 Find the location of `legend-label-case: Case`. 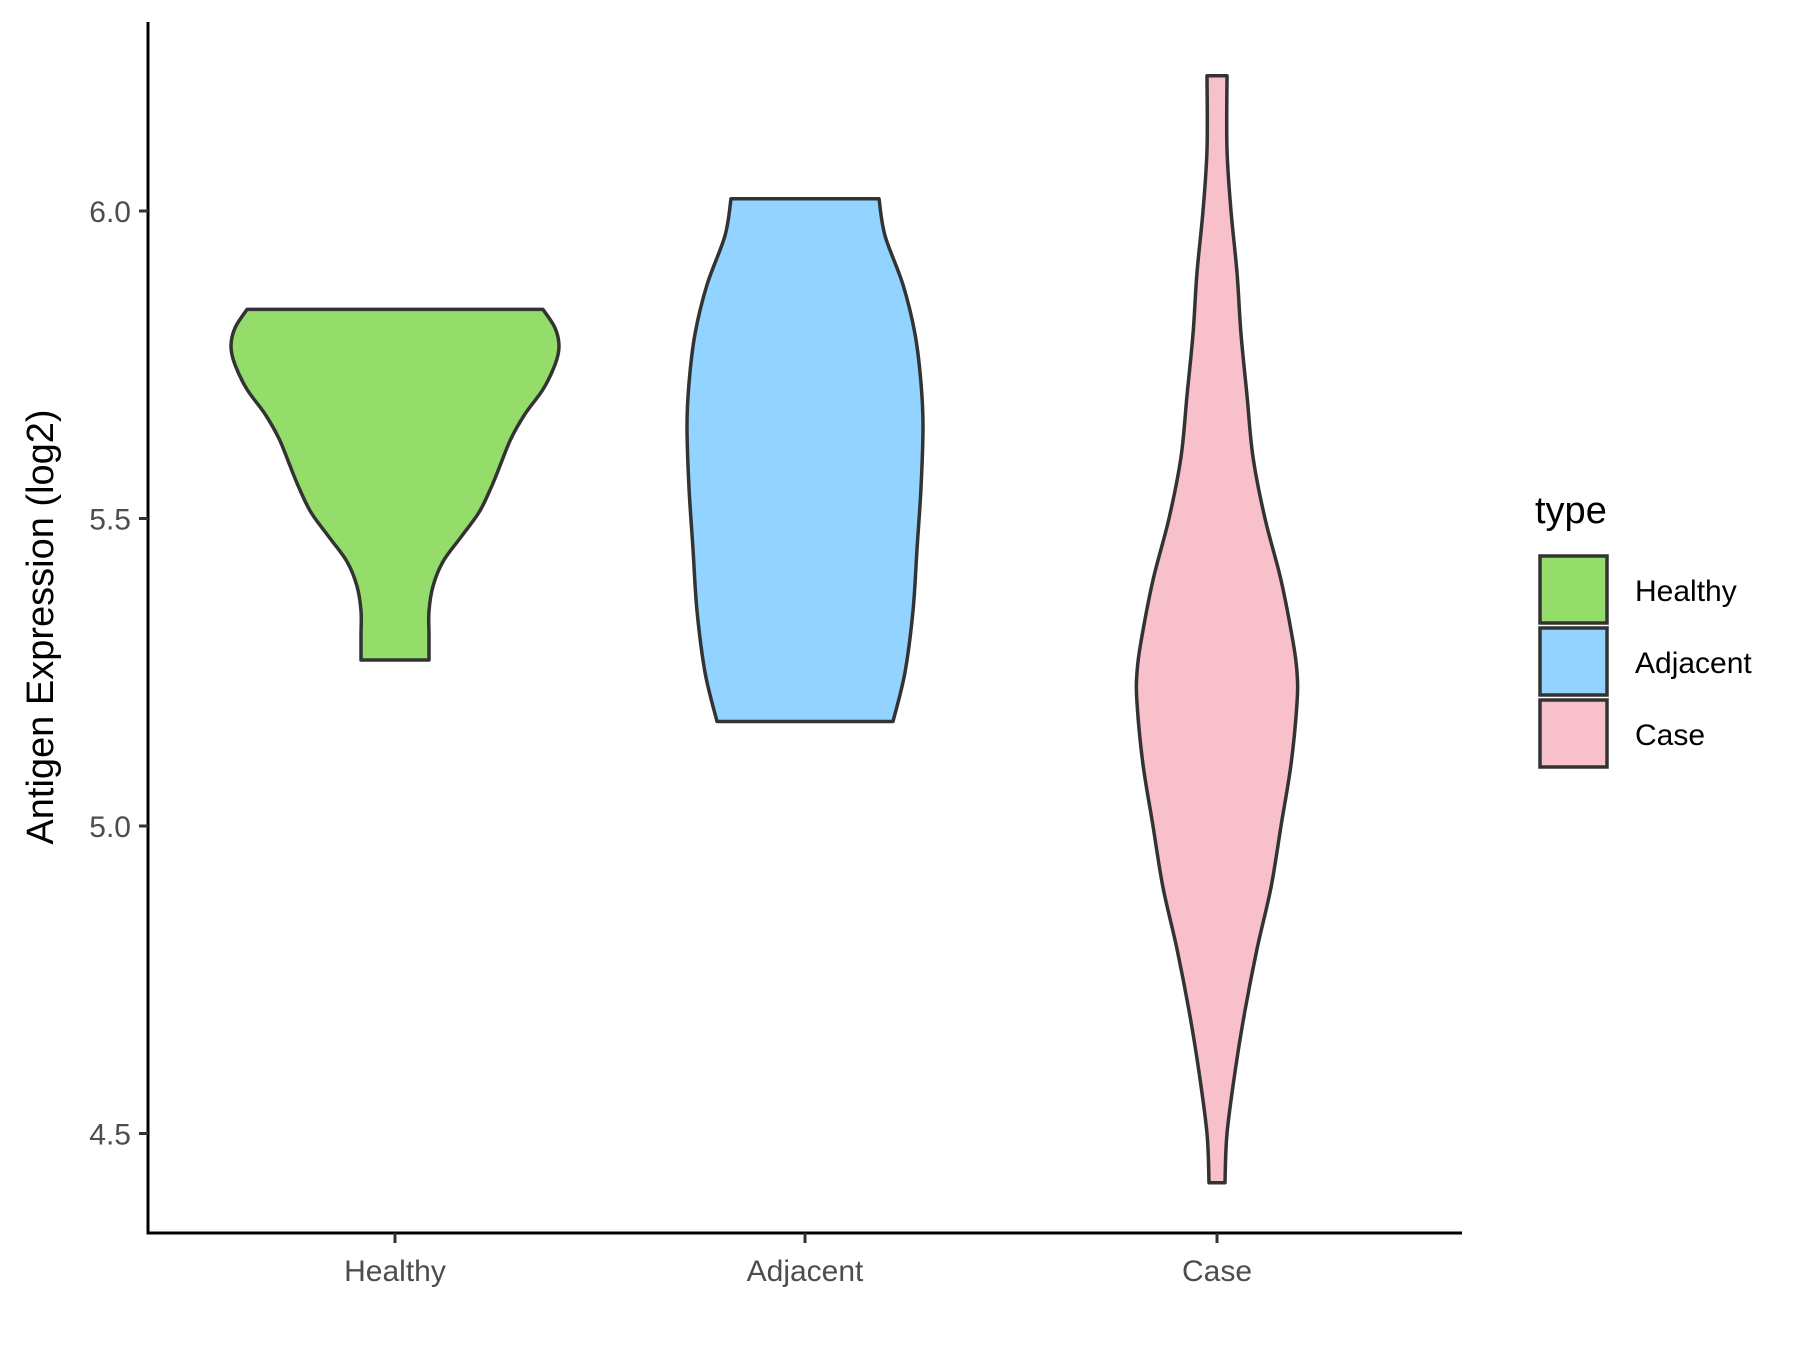

legend-label-case: Case is located at coordinates (1670, 735).